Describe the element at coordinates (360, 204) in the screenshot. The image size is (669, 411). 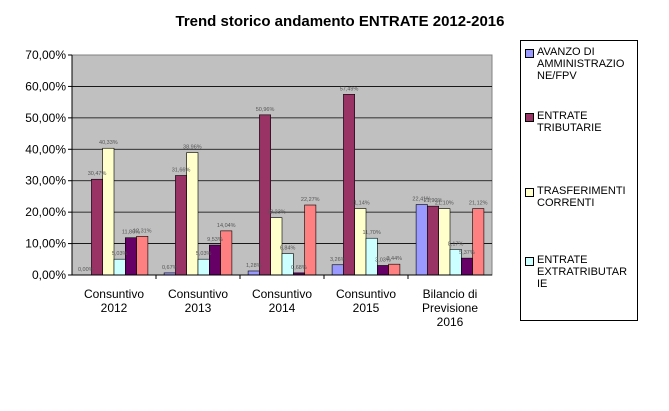
I see `data-label: 21,14%` at that location.